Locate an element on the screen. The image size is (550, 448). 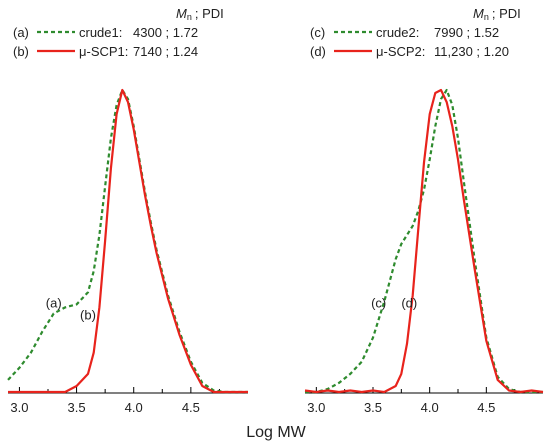
series-annotation-d: (d) is located at coordinates (409, 302).